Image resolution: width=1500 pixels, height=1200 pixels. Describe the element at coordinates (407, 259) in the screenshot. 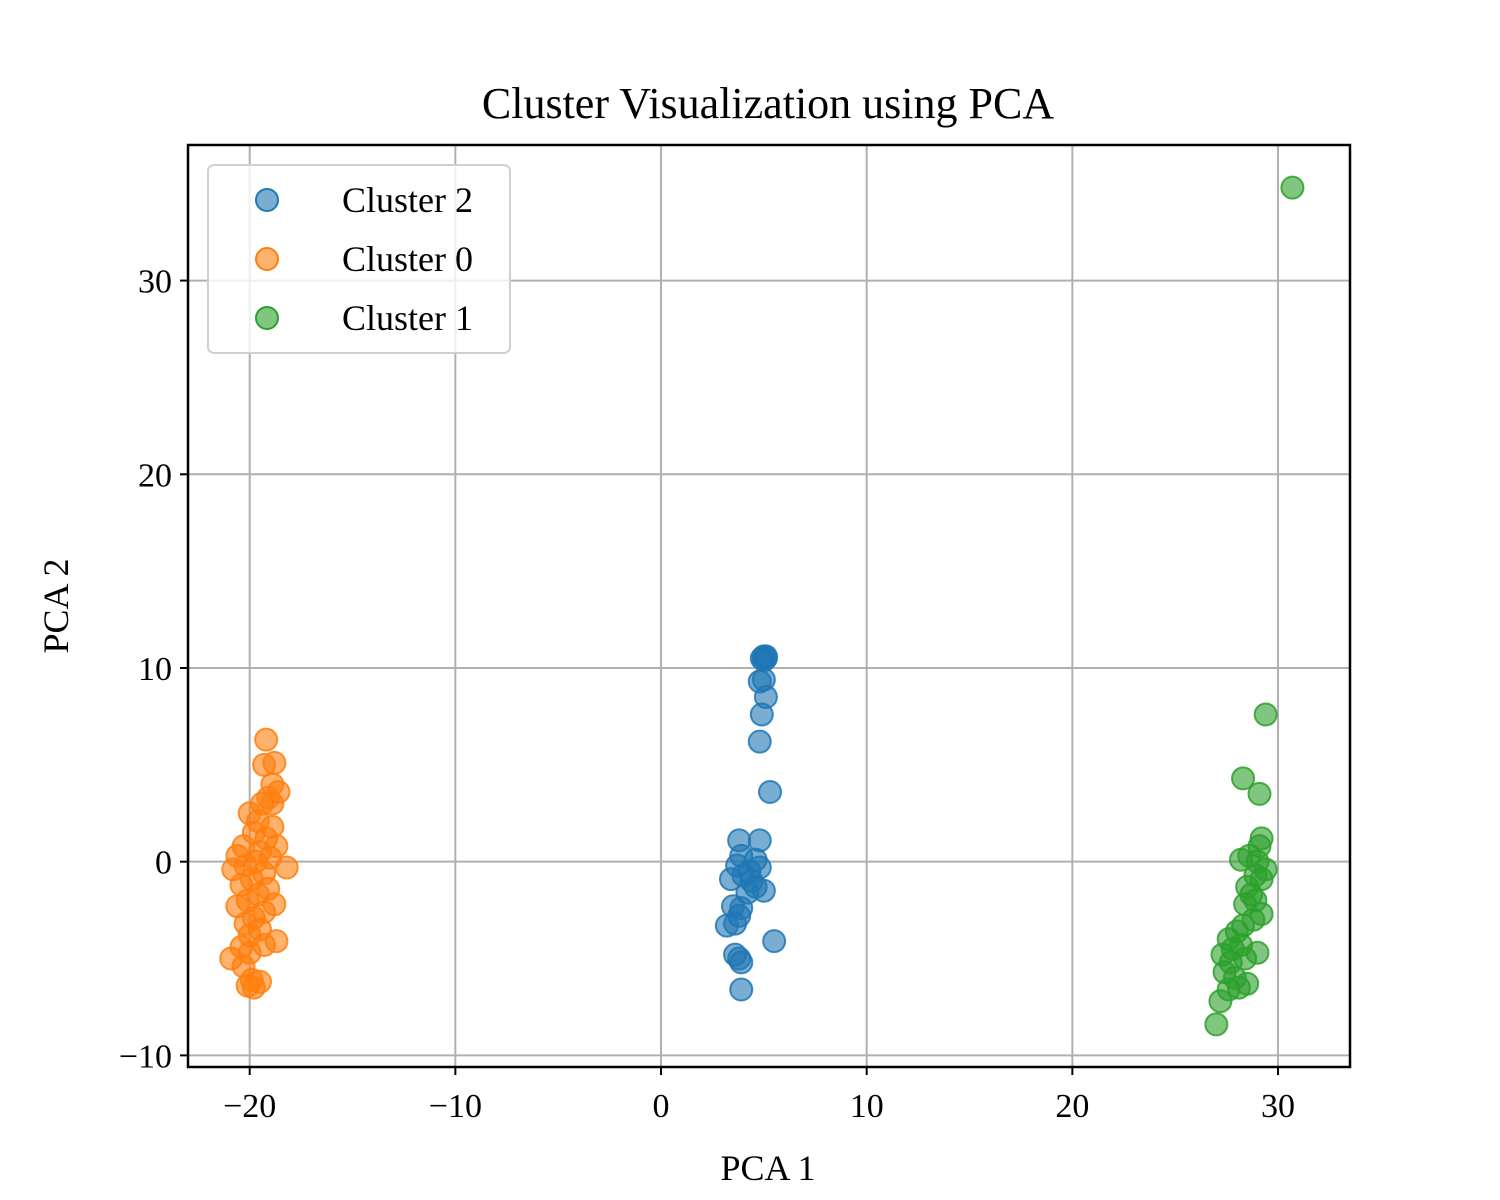

I see `legend-label: Cluster 0` at that location.